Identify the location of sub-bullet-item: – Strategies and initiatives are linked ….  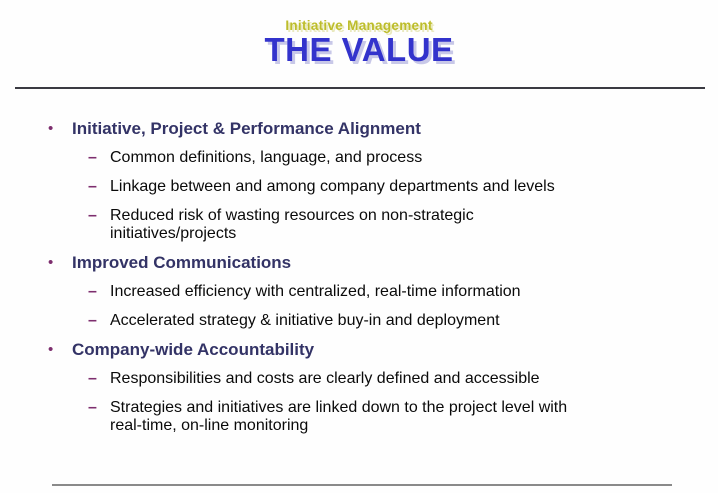
(356, 417).